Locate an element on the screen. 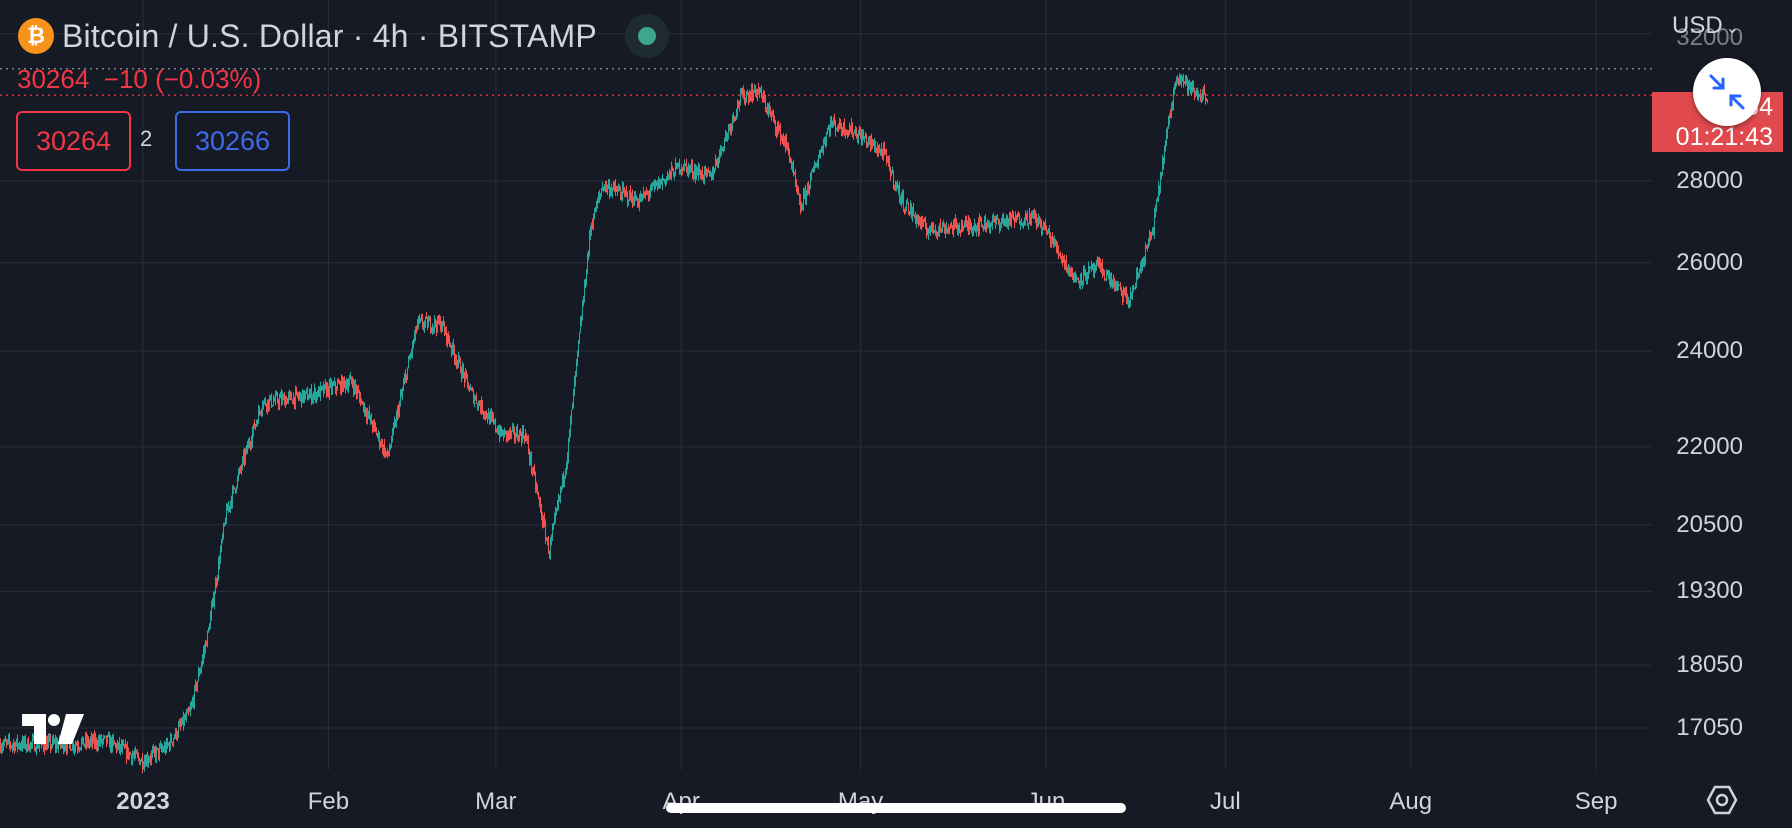 This screenshot has height=828, width=1792. chart-header: ₿ Bitcoin / U.S. Dollar · 4h · BITSTAMP is located at coordinates (343, 36).